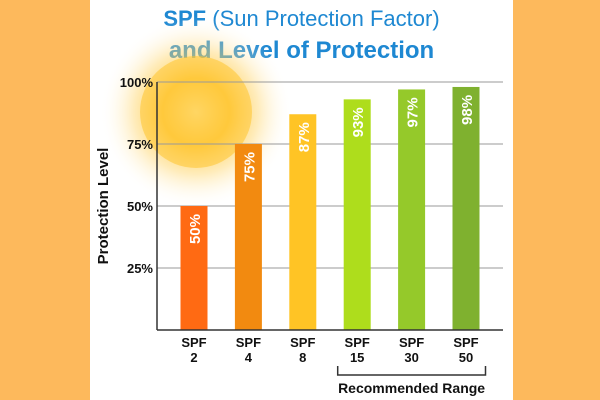  Describe the element at coordinates (137, 82) in the screenshot. I see `y-tick-label: 100%` at that location.